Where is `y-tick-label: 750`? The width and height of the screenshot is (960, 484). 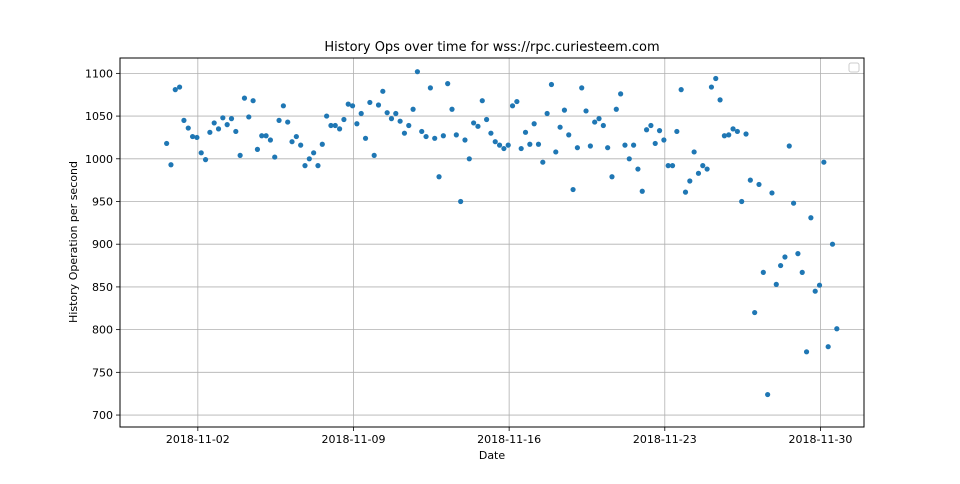
y-tick-label: 750 is located at coordinates (102, 372).